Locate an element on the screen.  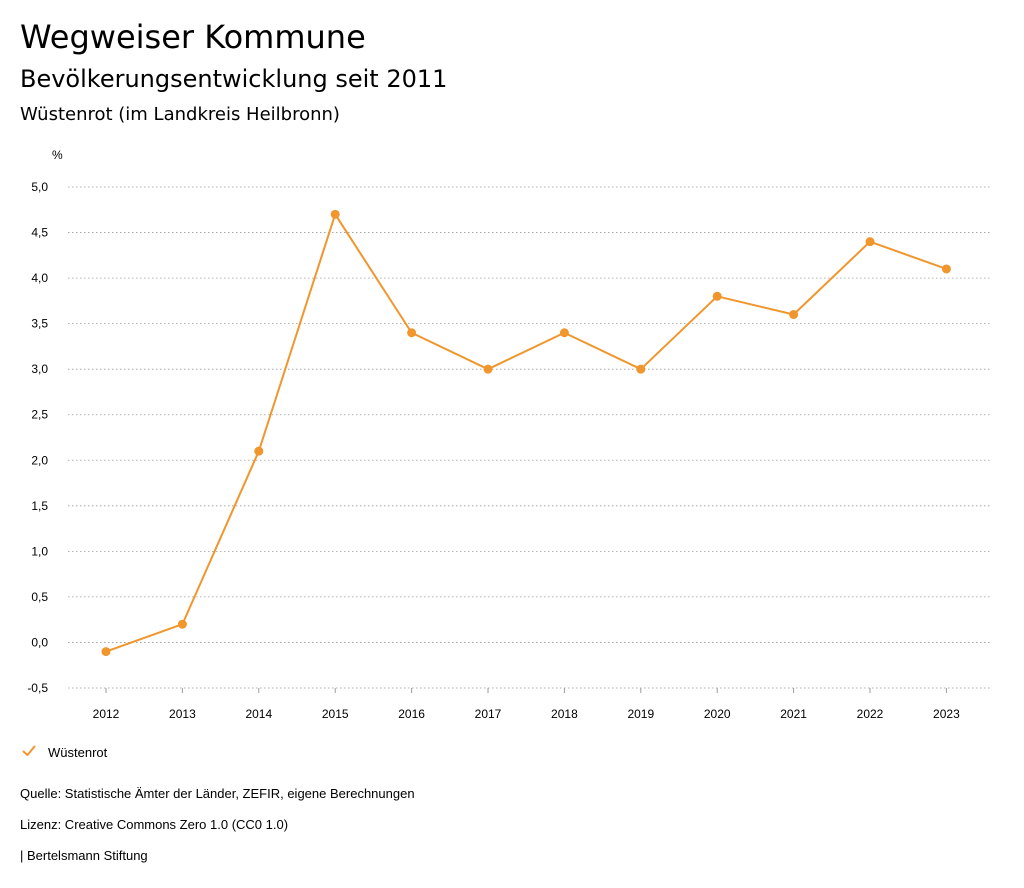
check-icon is located at coordinates (31, 752).